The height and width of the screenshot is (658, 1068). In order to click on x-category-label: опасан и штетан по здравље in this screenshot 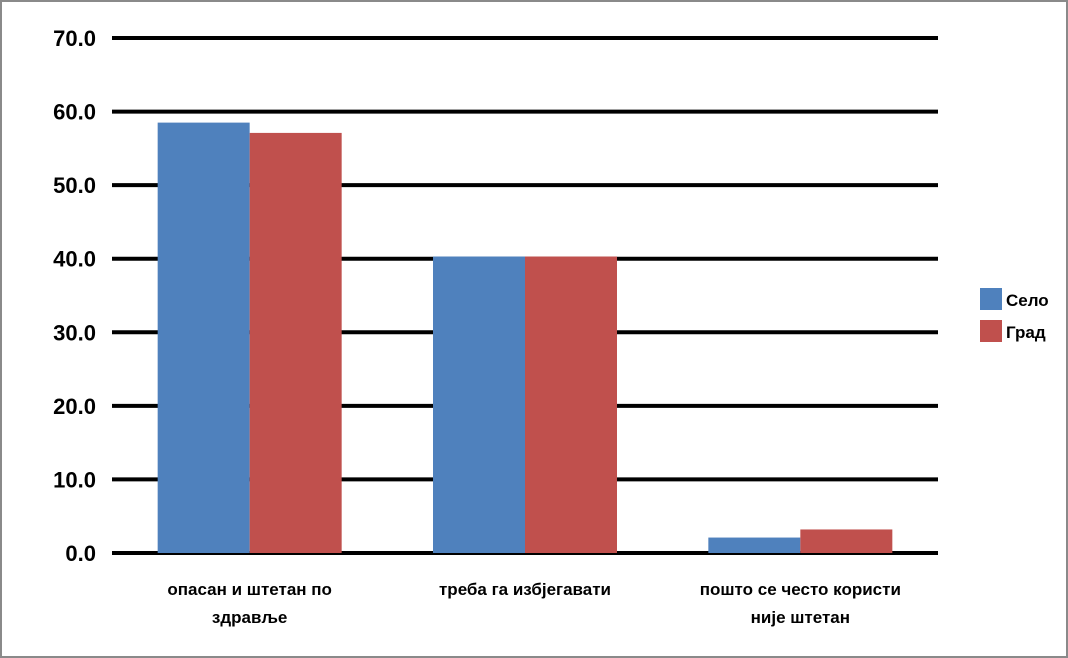, I will do `click(249, 603)`.